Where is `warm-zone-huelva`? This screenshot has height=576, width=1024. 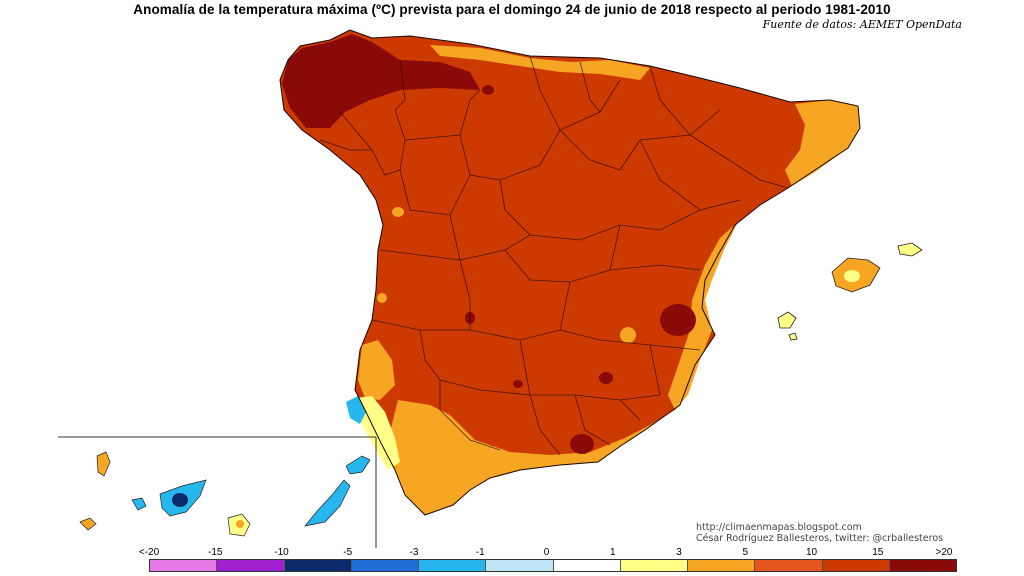 warm-zone-huelva is located at coordinates (376, 370).